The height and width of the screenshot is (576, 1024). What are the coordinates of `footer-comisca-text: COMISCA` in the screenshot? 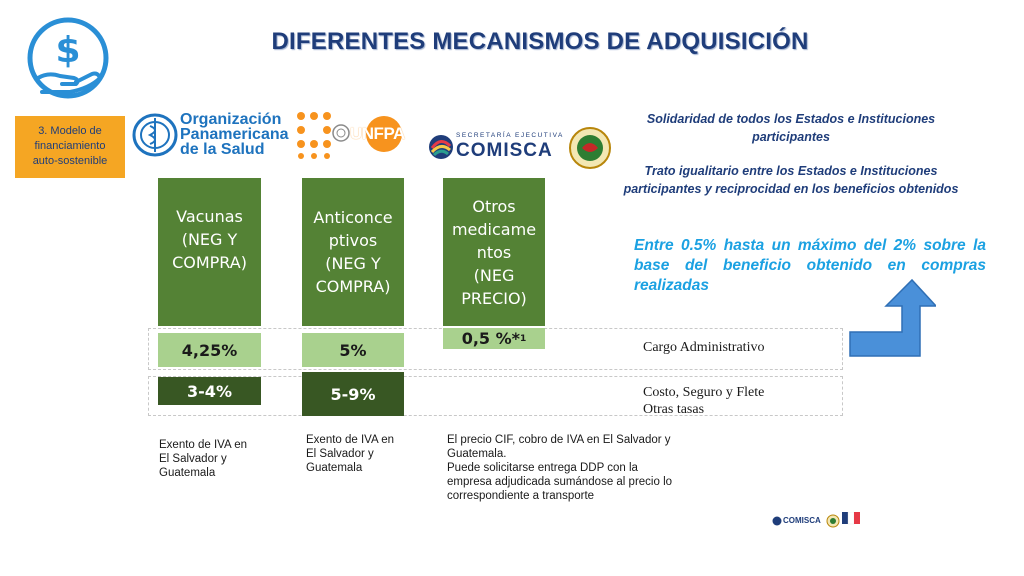 It's located at (802, 520).